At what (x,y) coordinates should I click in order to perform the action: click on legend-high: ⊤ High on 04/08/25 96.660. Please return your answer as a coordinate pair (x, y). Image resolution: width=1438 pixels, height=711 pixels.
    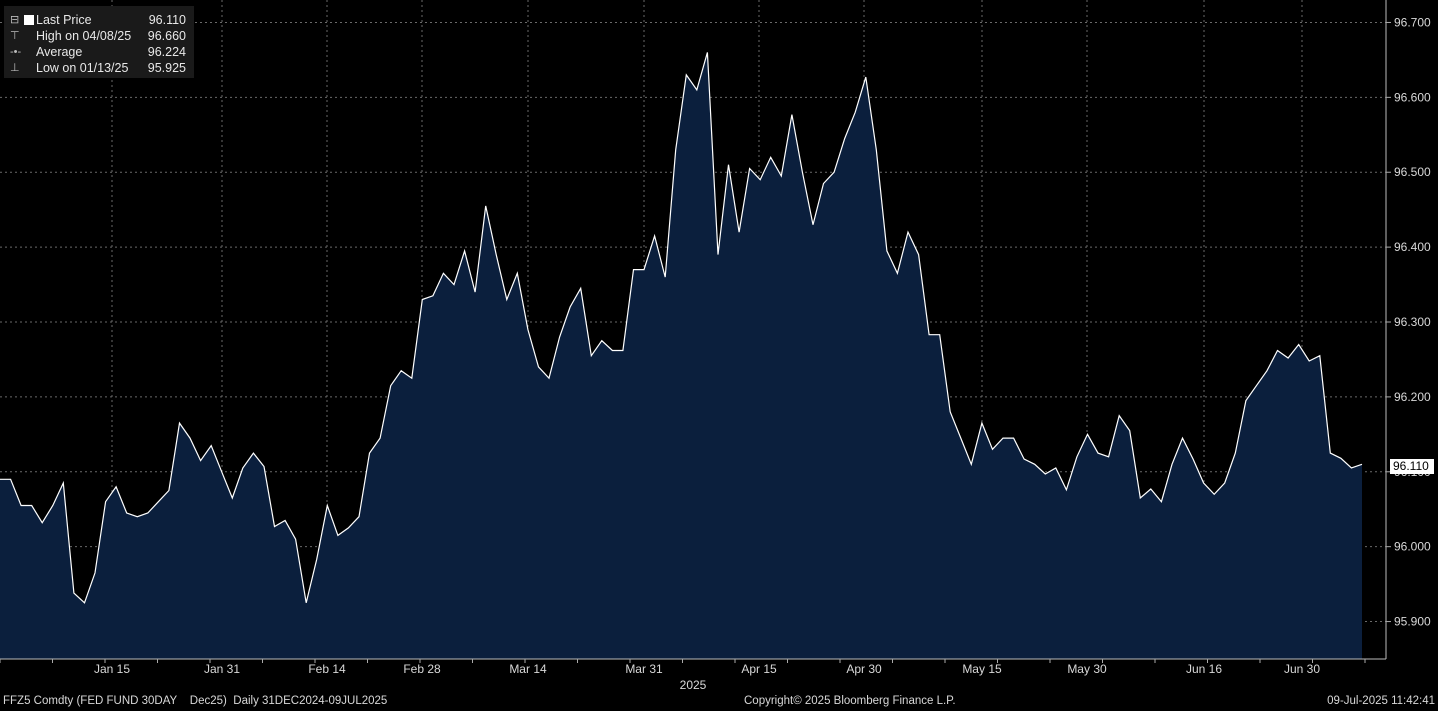
    Looking at the image, I should click on (98, 36).